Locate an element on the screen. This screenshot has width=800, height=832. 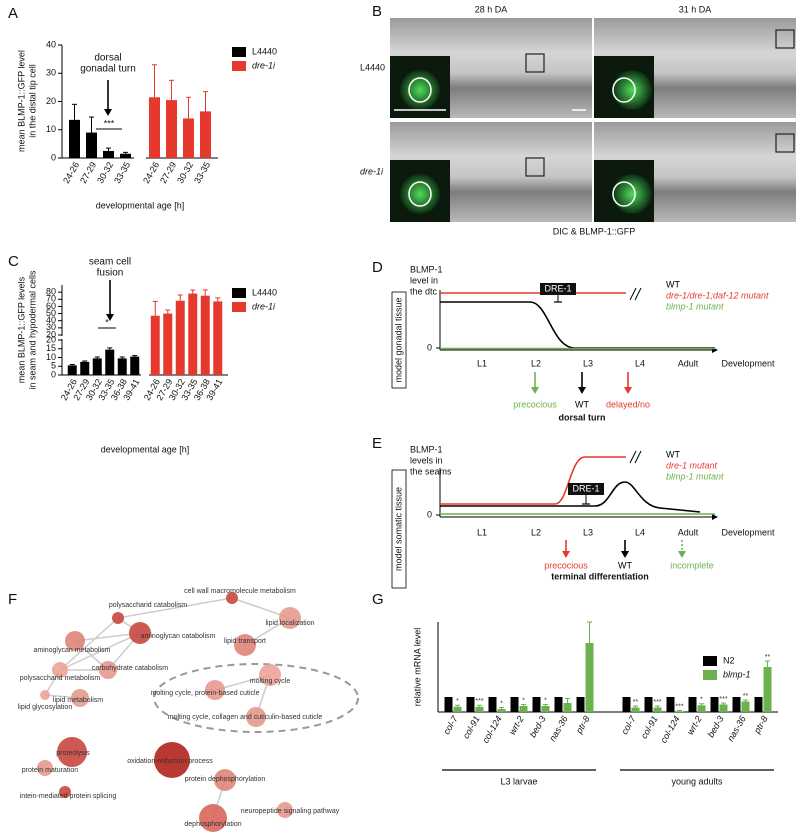
y-tick-label: 80 is located at coordinates (51, 292).